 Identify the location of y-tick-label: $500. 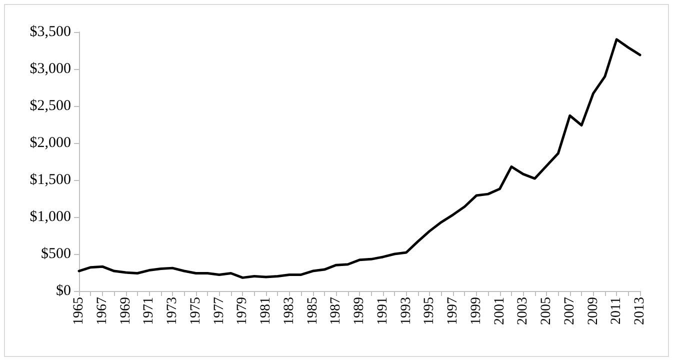
(56, 254).